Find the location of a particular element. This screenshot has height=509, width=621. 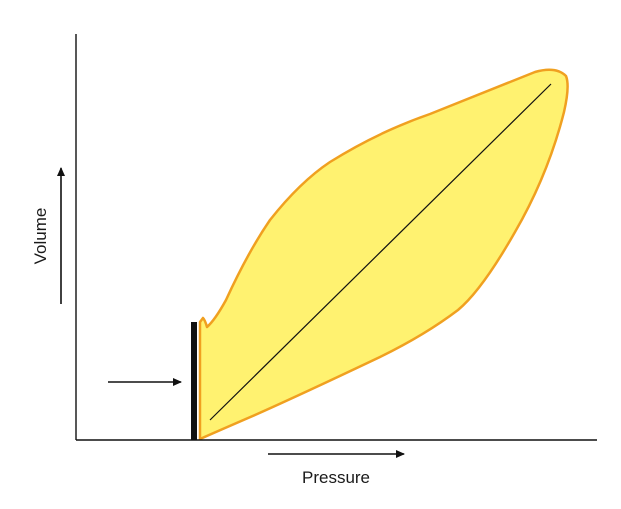

x-axis-label: Pressure is located at coordinates (336, 477).